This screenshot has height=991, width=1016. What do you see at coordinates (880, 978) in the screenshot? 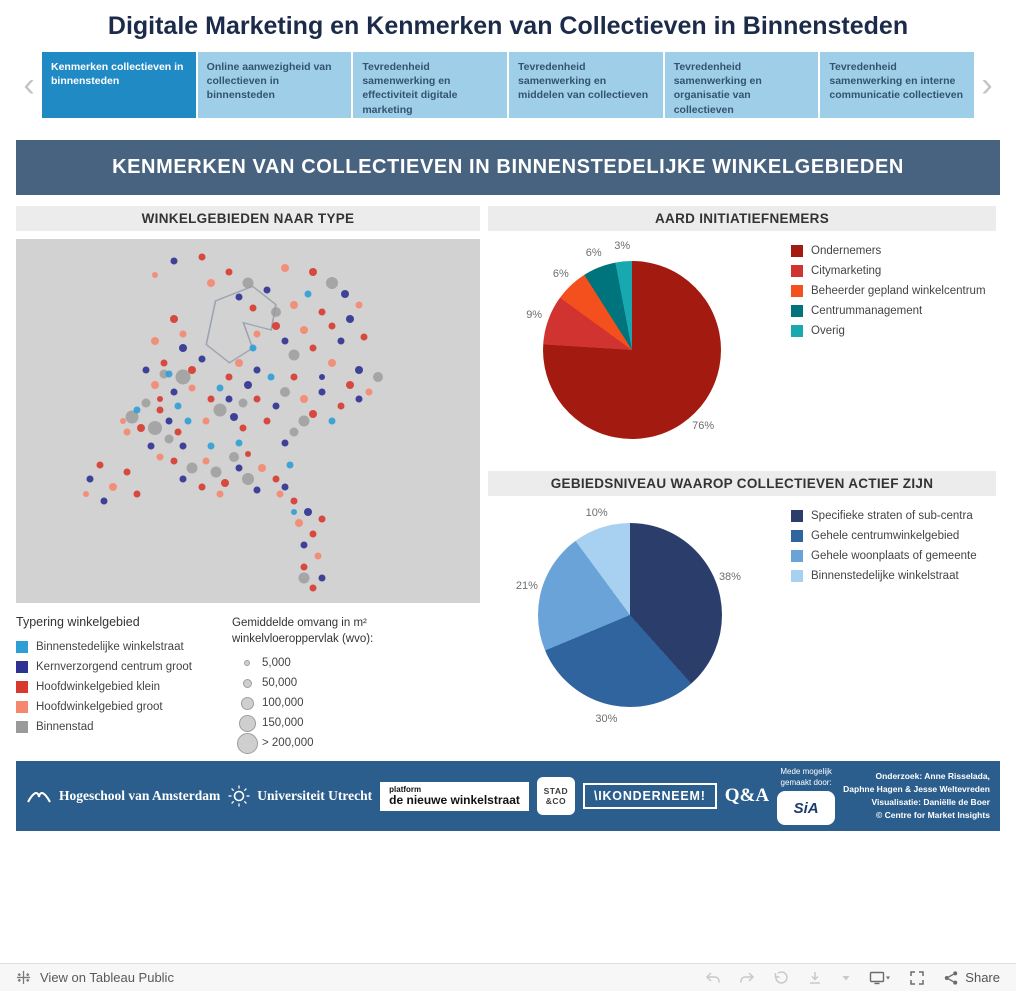
I see `device-layout-icon` at bounding box center [880, 978].